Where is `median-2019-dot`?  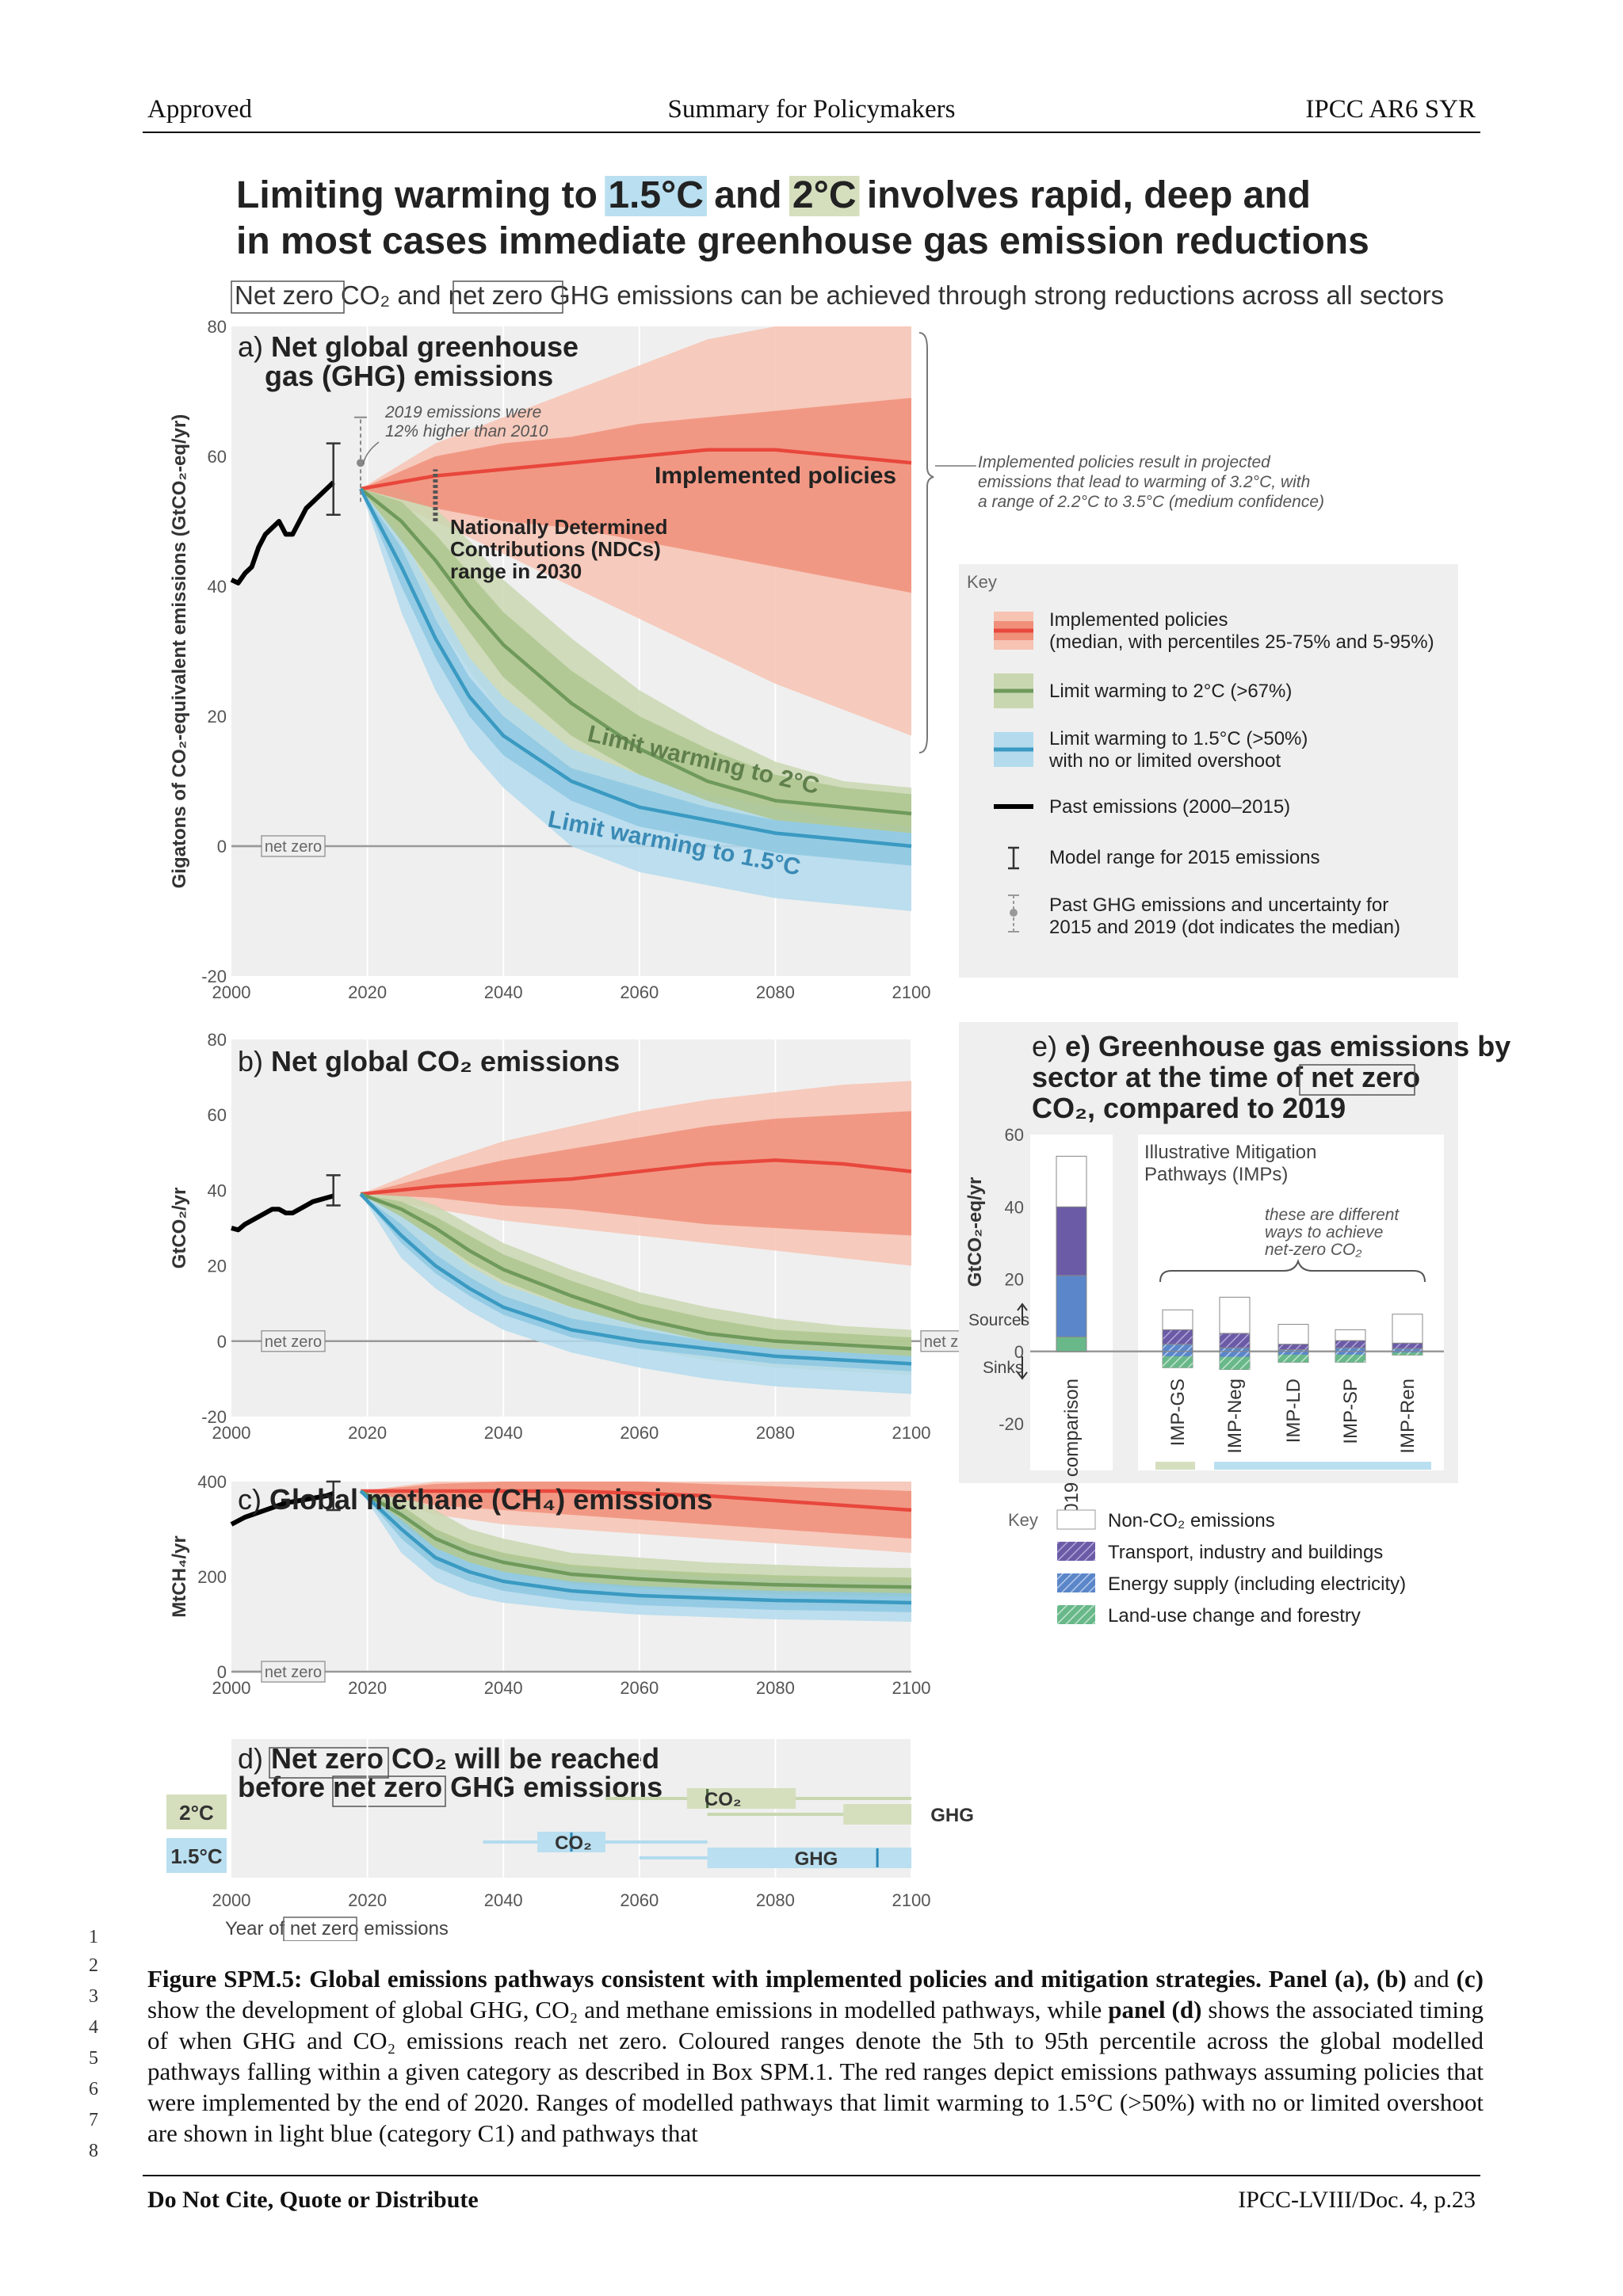 median-2019-dot is located at coordinates (361, 463).